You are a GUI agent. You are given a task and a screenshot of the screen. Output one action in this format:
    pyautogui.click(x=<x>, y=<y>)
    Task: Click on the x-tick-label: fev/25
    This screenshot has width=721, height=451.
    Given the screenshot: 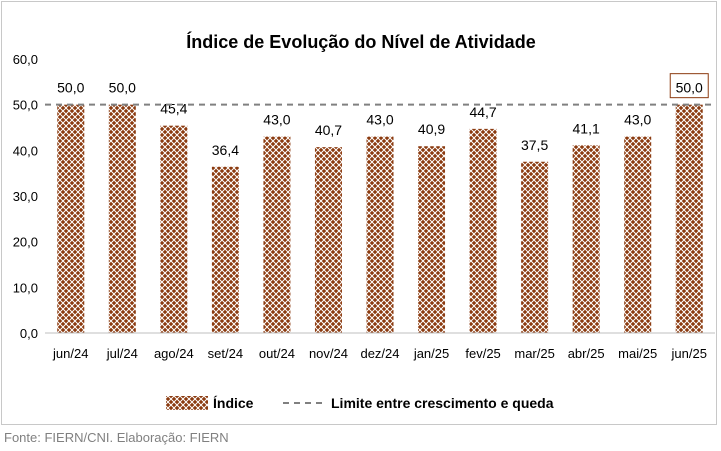 What is the action you would take?
    pyautogui.click(x=482, y=353)
    